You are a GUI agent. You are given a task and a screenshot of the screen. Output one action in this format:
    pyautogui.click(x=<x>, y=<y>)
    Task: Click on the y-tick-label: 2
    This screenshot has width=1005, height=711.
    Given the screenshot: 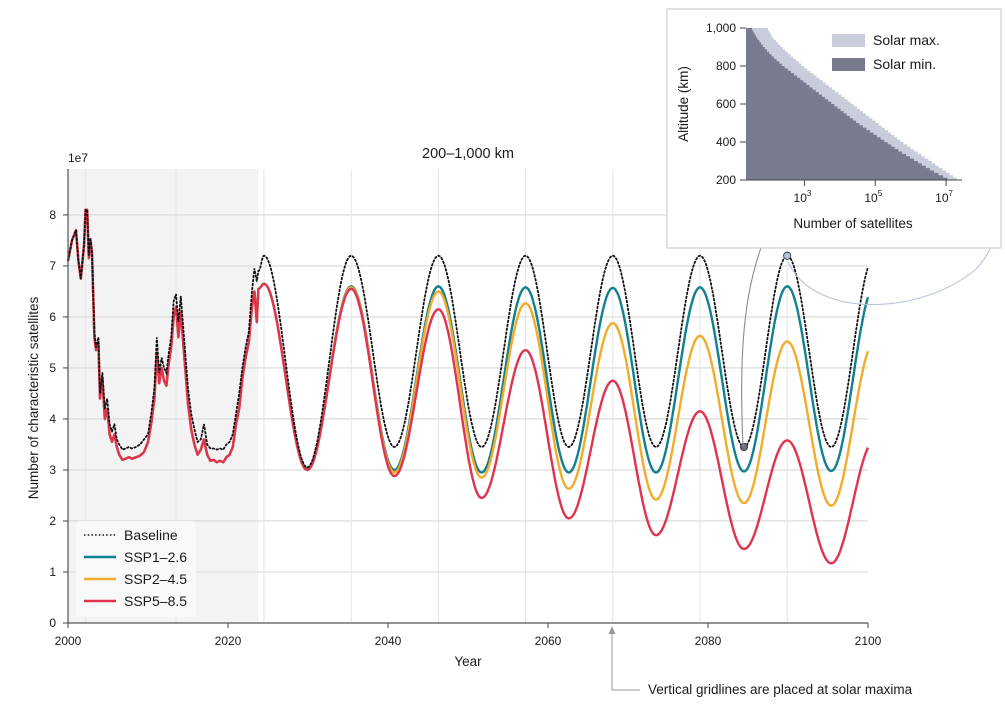 What is the action you would take?
    pyautogui.click(x=52, y=521)
    